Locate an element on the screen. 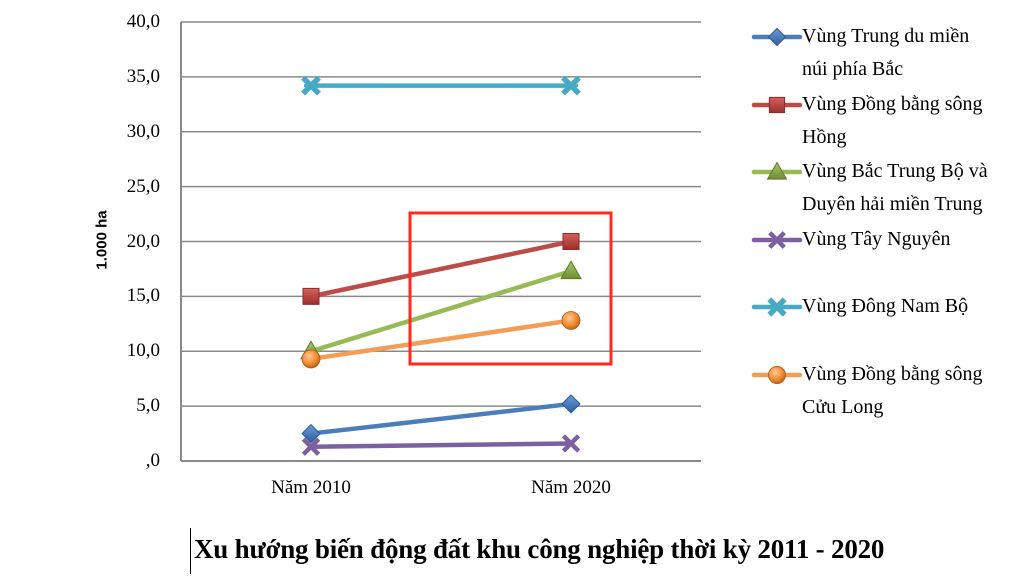 This screenshot has width=1022, height=578. legend-swatches is located at coordinates (777, 205).